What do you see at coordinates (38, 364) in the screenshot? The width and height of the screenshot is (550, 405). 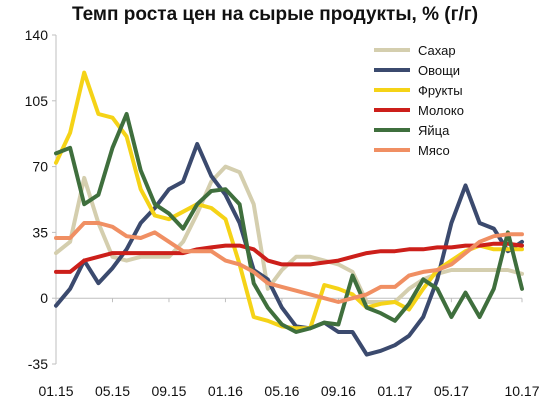 I see `y-tick-label: -35` at bounding box center [38, 364].